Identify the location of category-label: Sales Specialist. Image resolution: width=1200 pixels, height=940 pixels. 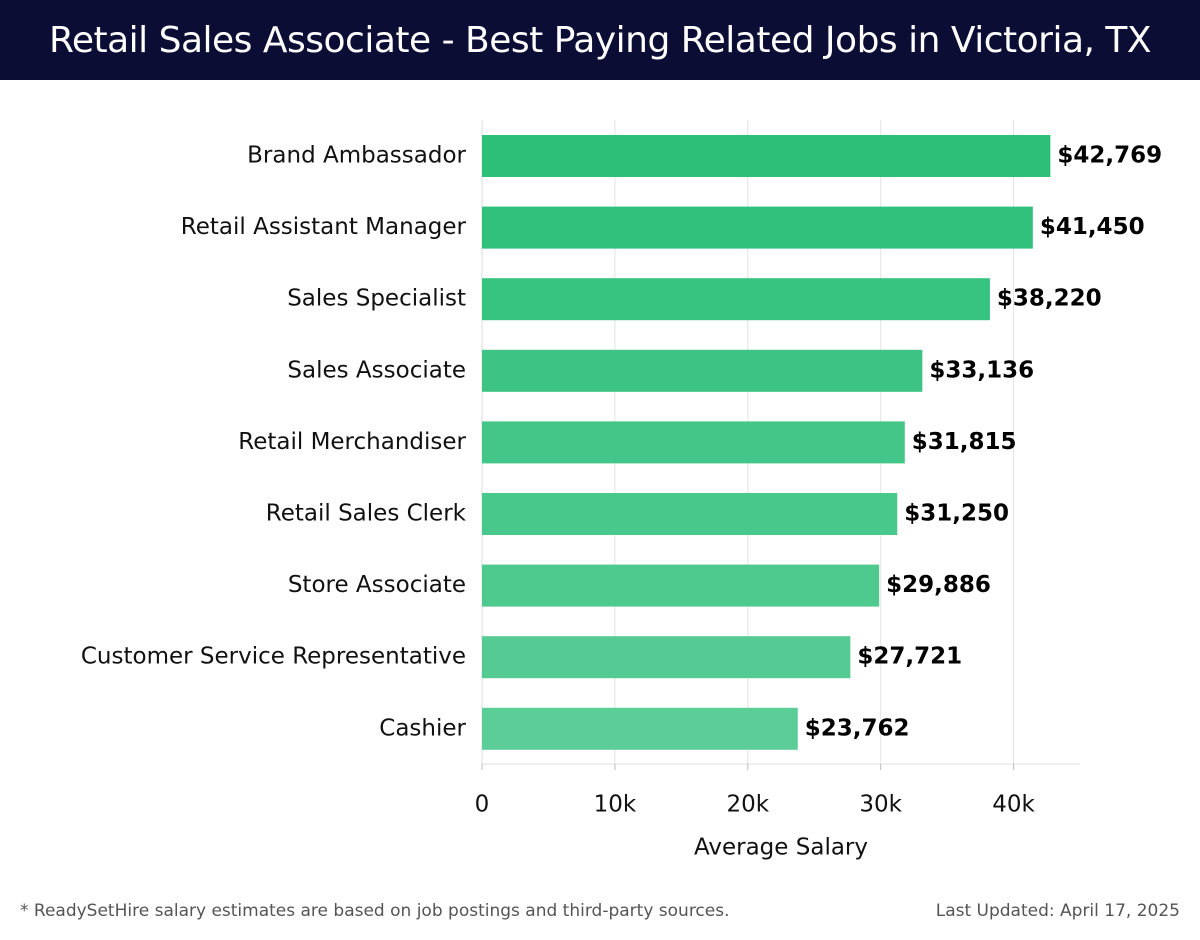
(376, 299).